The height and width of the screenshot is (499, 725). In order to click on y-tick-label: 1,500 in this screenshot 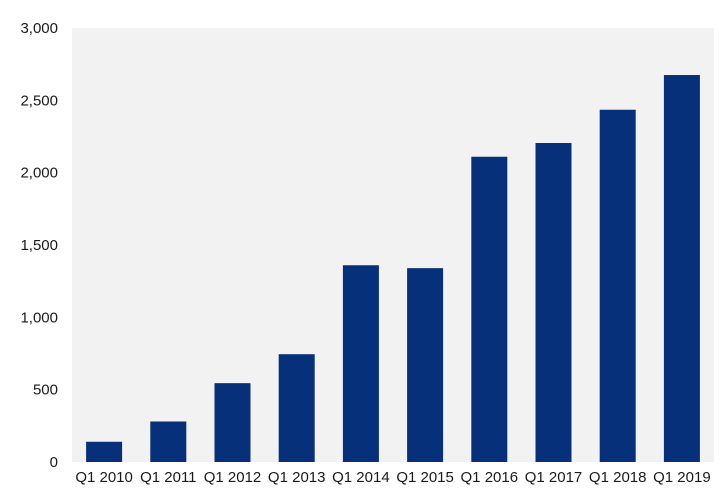, I will do `click(39, 245)`.